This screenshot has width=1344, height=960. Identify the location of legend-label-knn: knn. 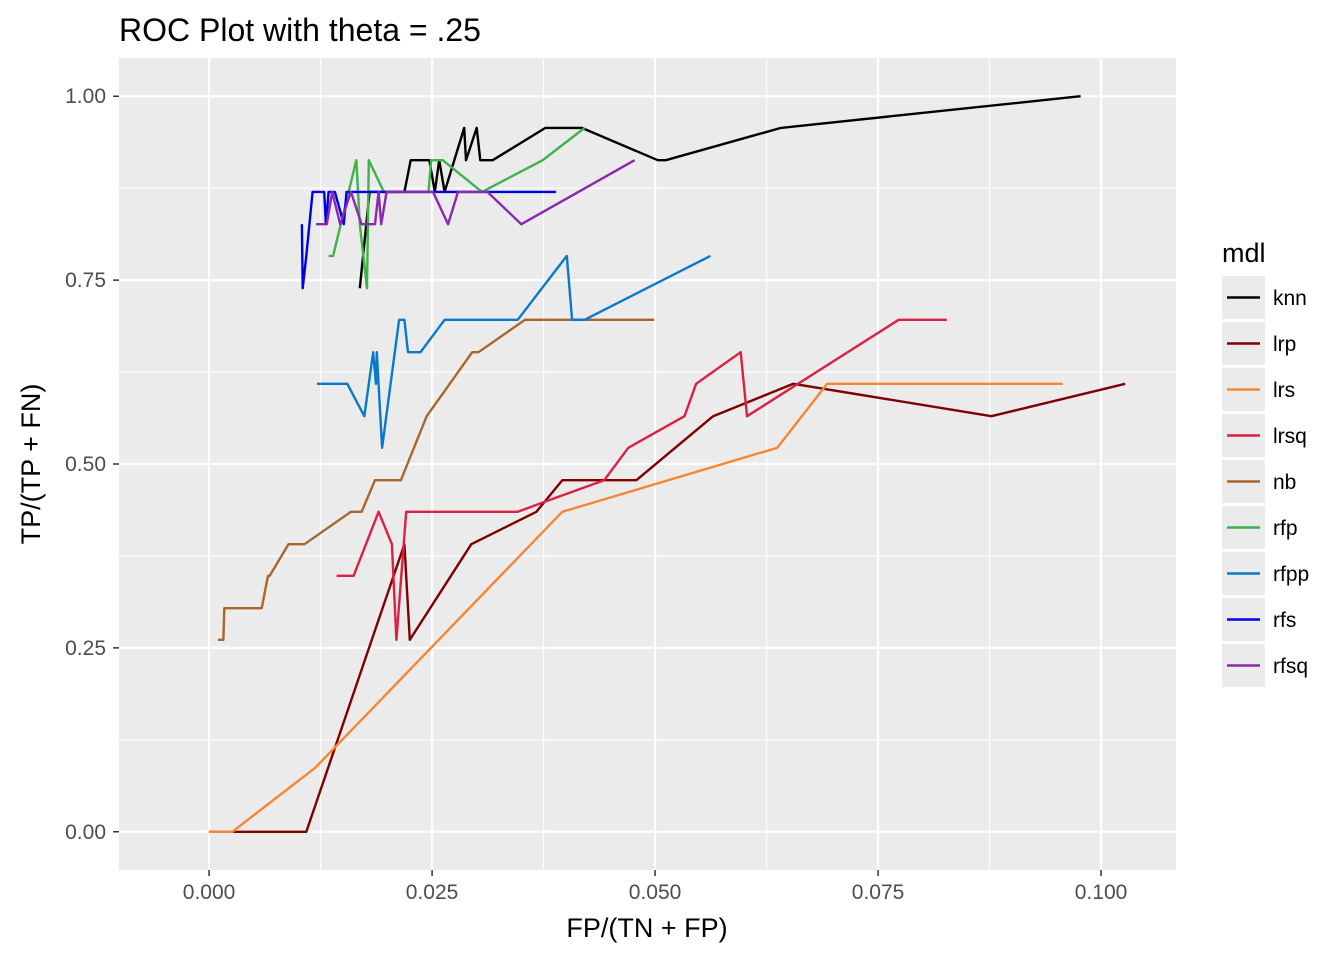
(1290, 298).